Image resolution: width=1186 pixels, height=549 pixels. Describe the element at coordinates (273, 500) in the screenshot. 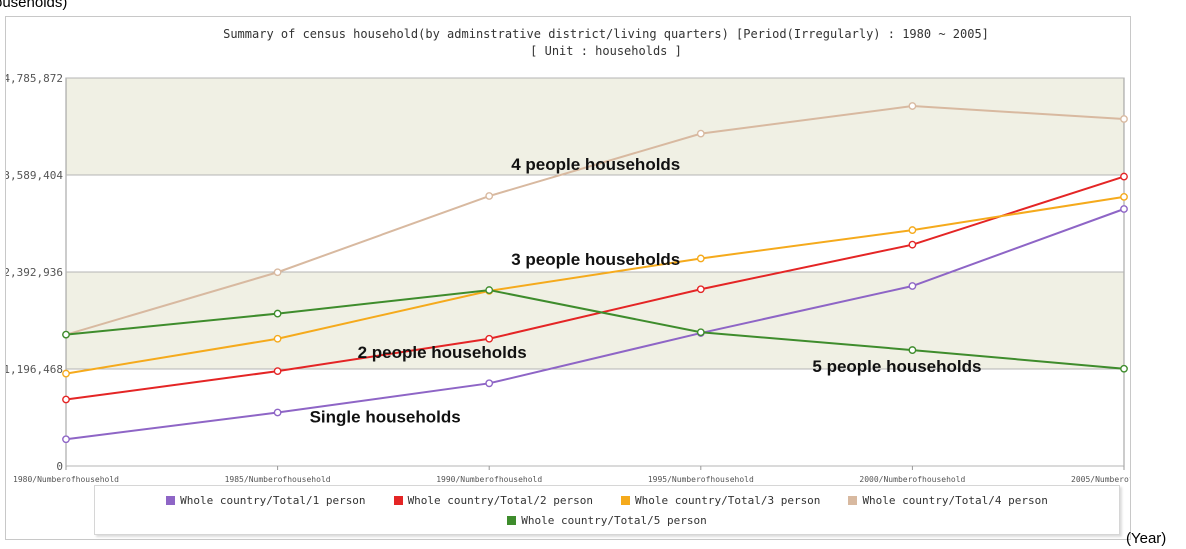

I see `legend-label: Whole country/Total/1 person` at that location.